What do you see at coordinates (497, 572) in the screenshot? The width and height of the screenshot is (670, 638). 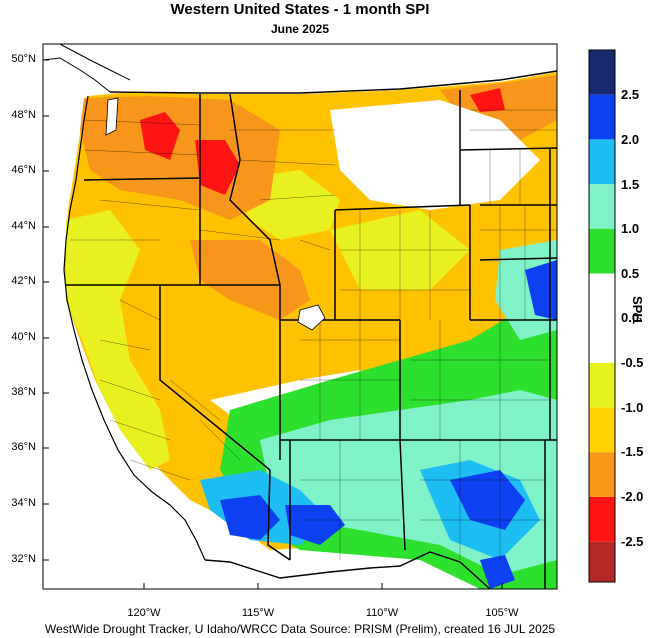 I see `spi-region-very-wet-tx` at bounding box center [497, 572].